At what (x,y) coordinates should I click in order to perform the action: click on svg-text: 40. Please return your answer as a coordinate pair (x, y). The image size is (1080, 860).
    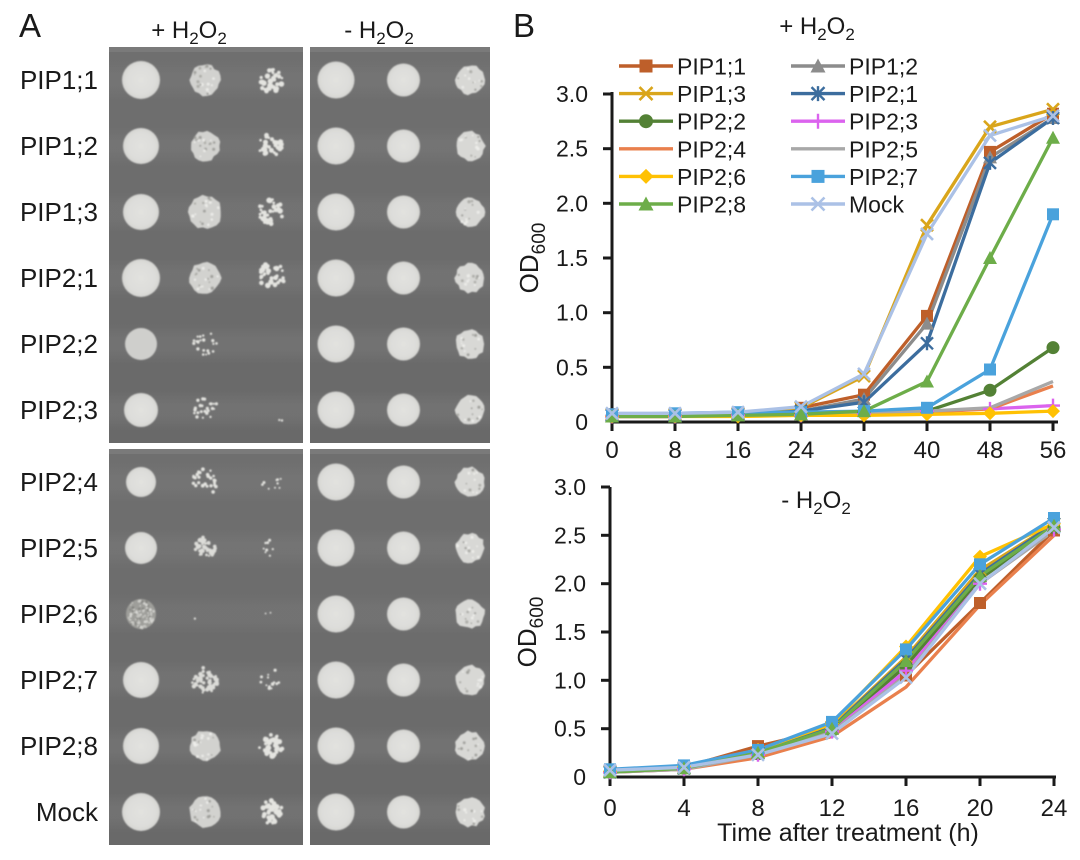
    Looking at the image, I should click on (927, 450).